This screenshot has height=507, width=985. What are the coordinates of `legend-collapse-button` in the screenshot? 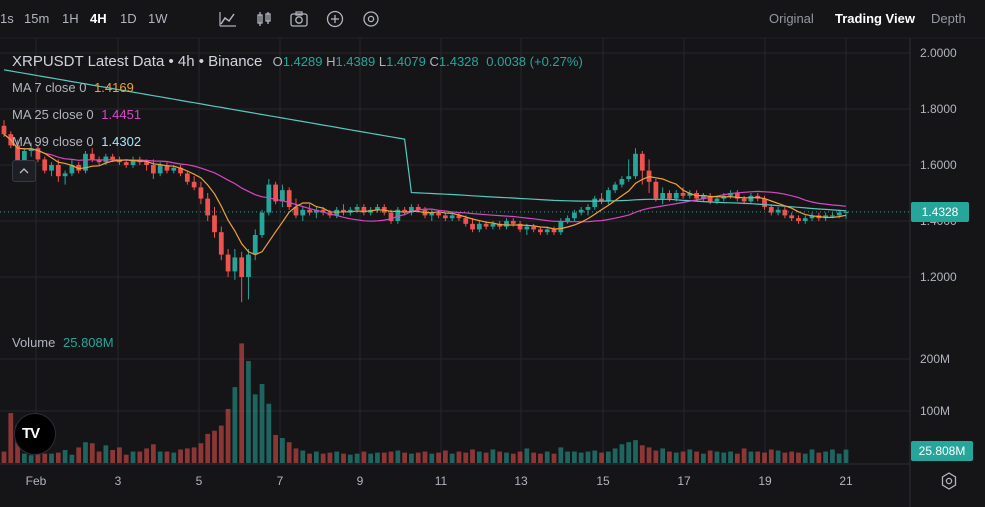 It's located at (24, 171).